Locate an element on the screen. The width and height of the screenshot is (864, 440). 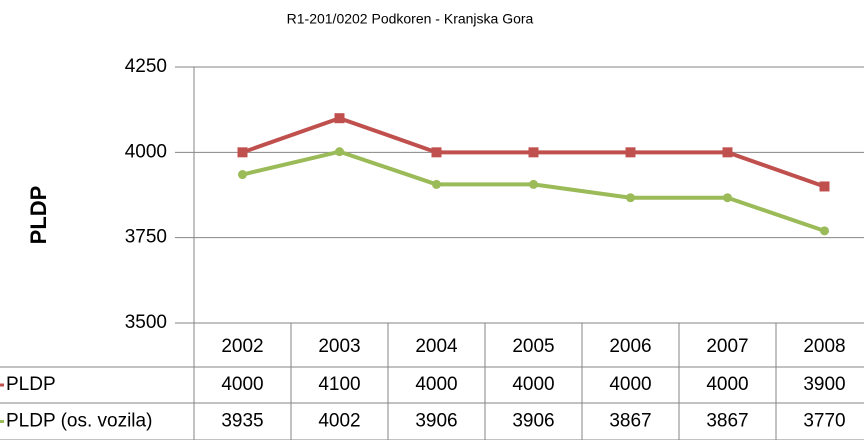
table-value: 4100 is located at coordinates (339, 384).